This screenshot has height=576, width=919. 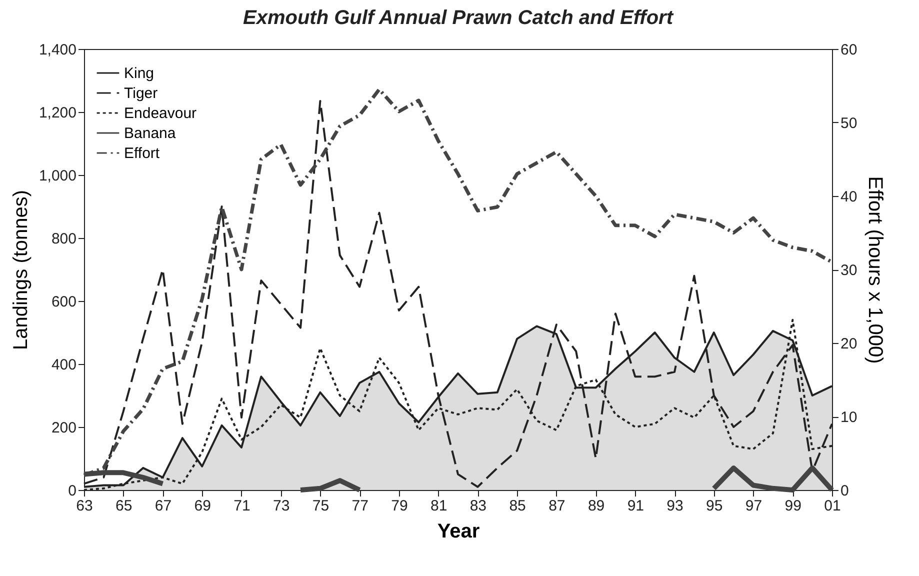 I want to click on x-tick-label: 69, so click(x=202, y=506).